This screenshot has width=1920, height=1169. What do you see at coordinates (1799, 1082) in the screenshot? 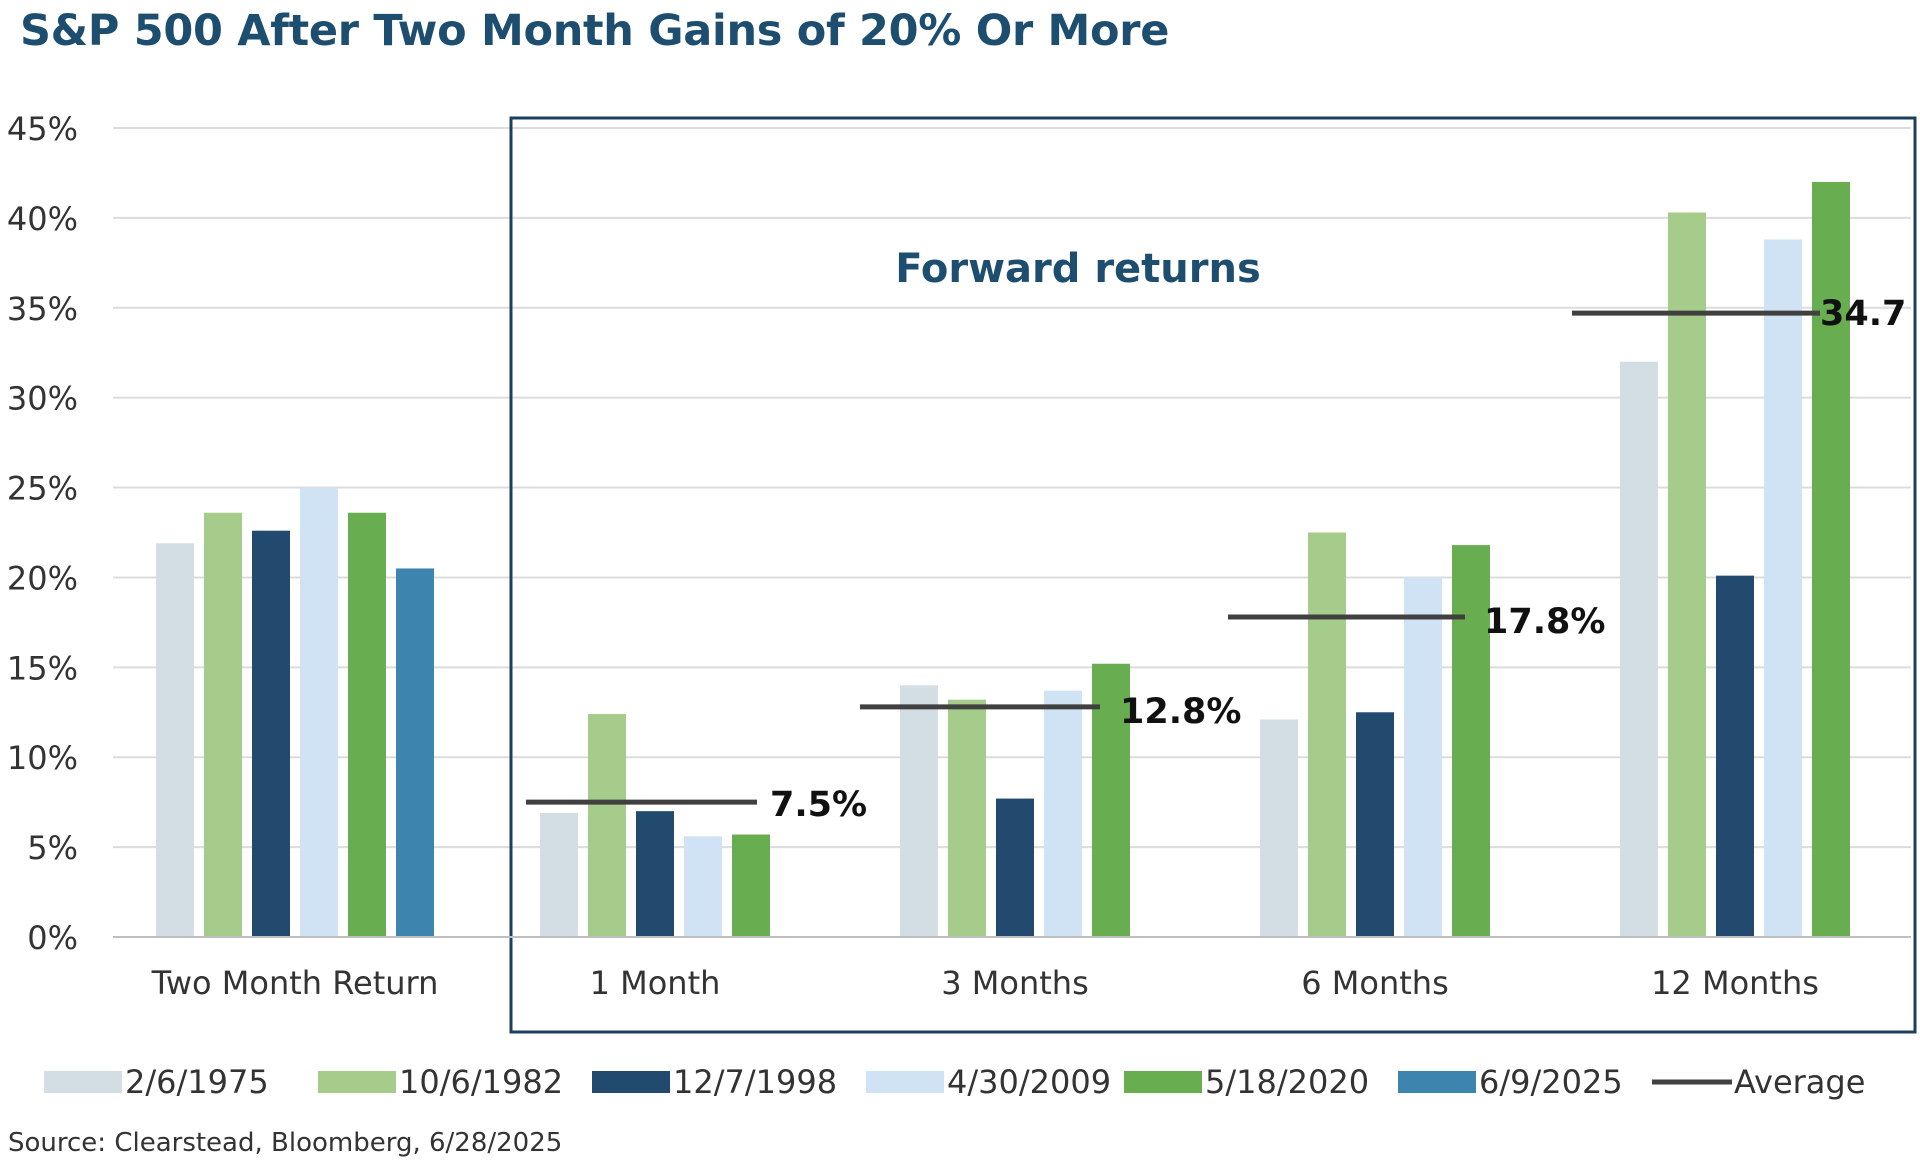
I see `legend-label: Average` at bounding box center [1799, 1082].